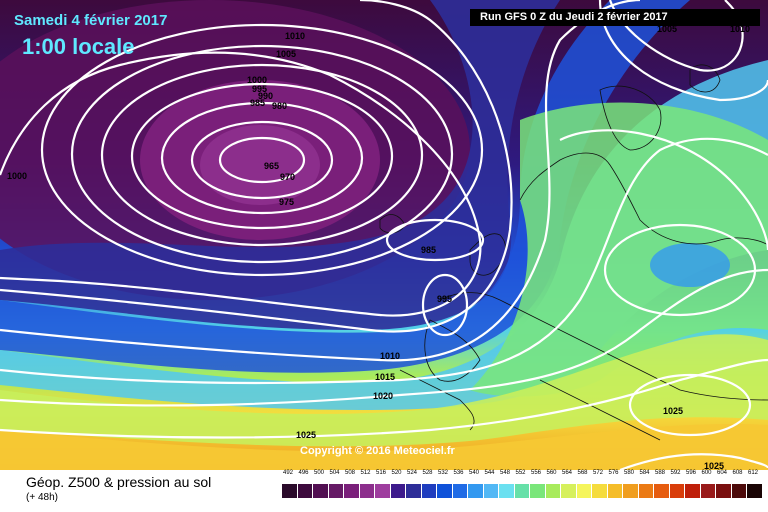  What do you see at coordinates (380, 473) in the screenshot?
I see `legend-label: 516` at bounding box center [380, 473].